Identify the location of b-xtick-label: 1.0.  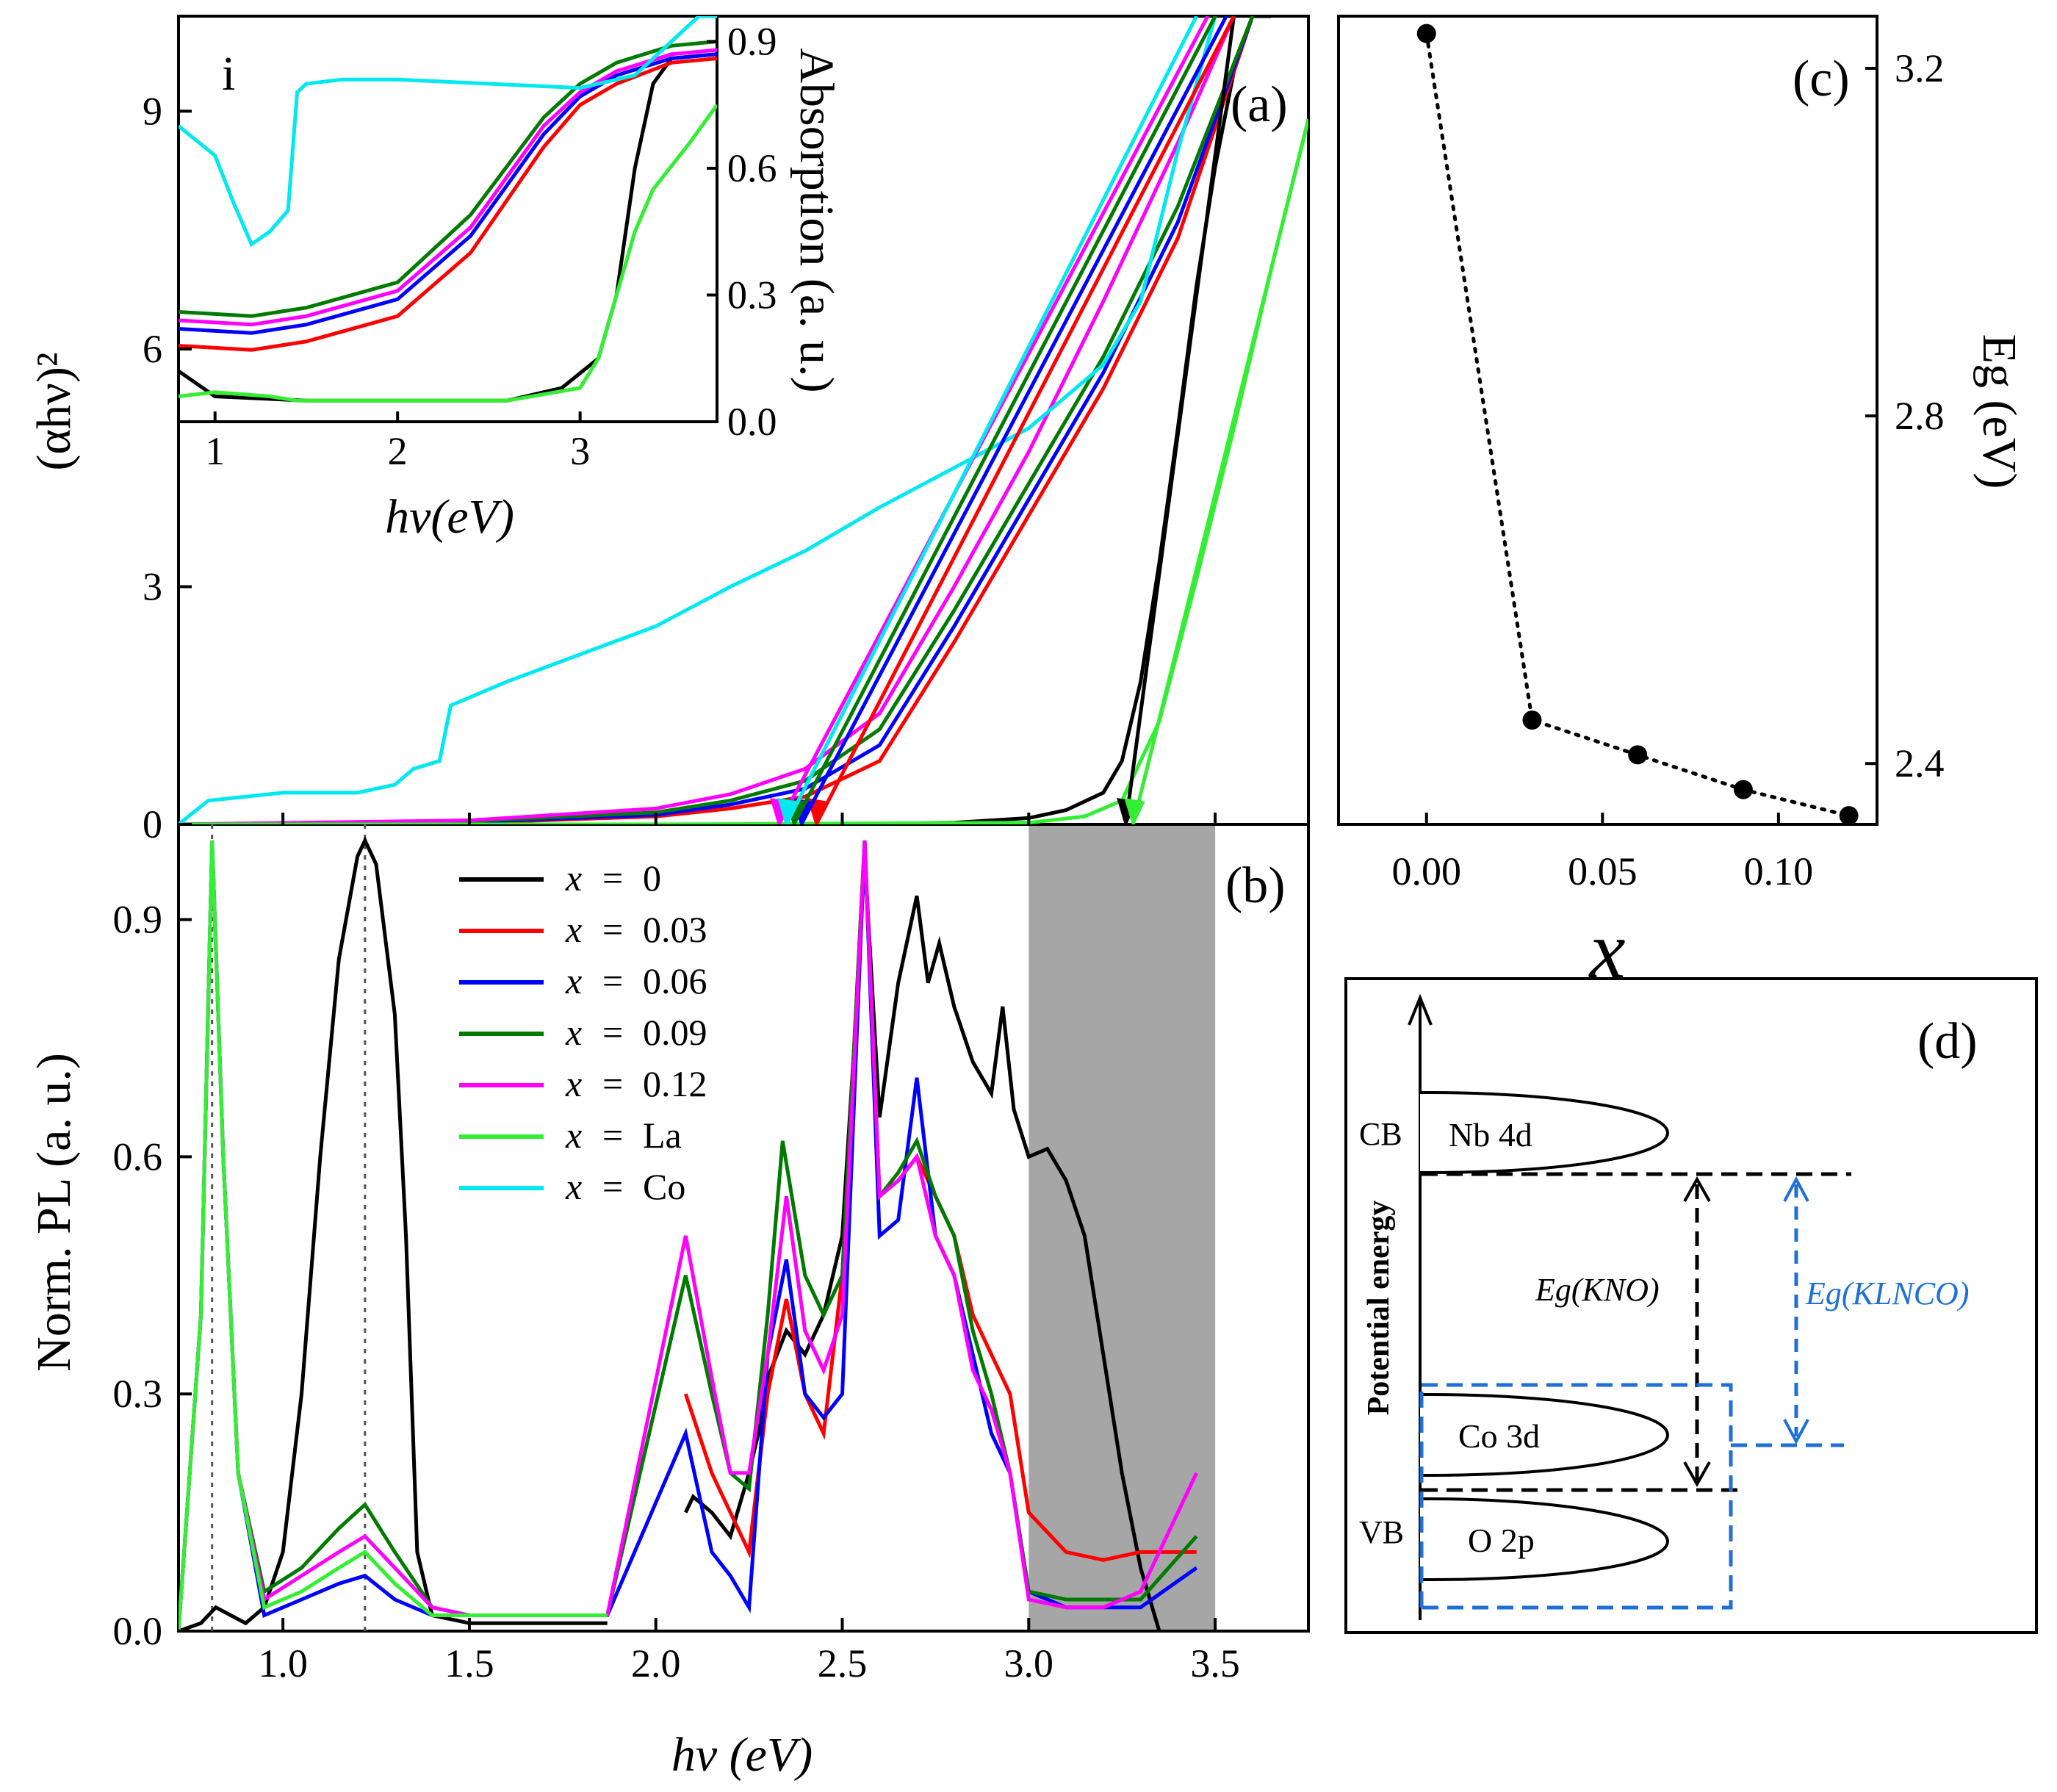
(283, 1663).